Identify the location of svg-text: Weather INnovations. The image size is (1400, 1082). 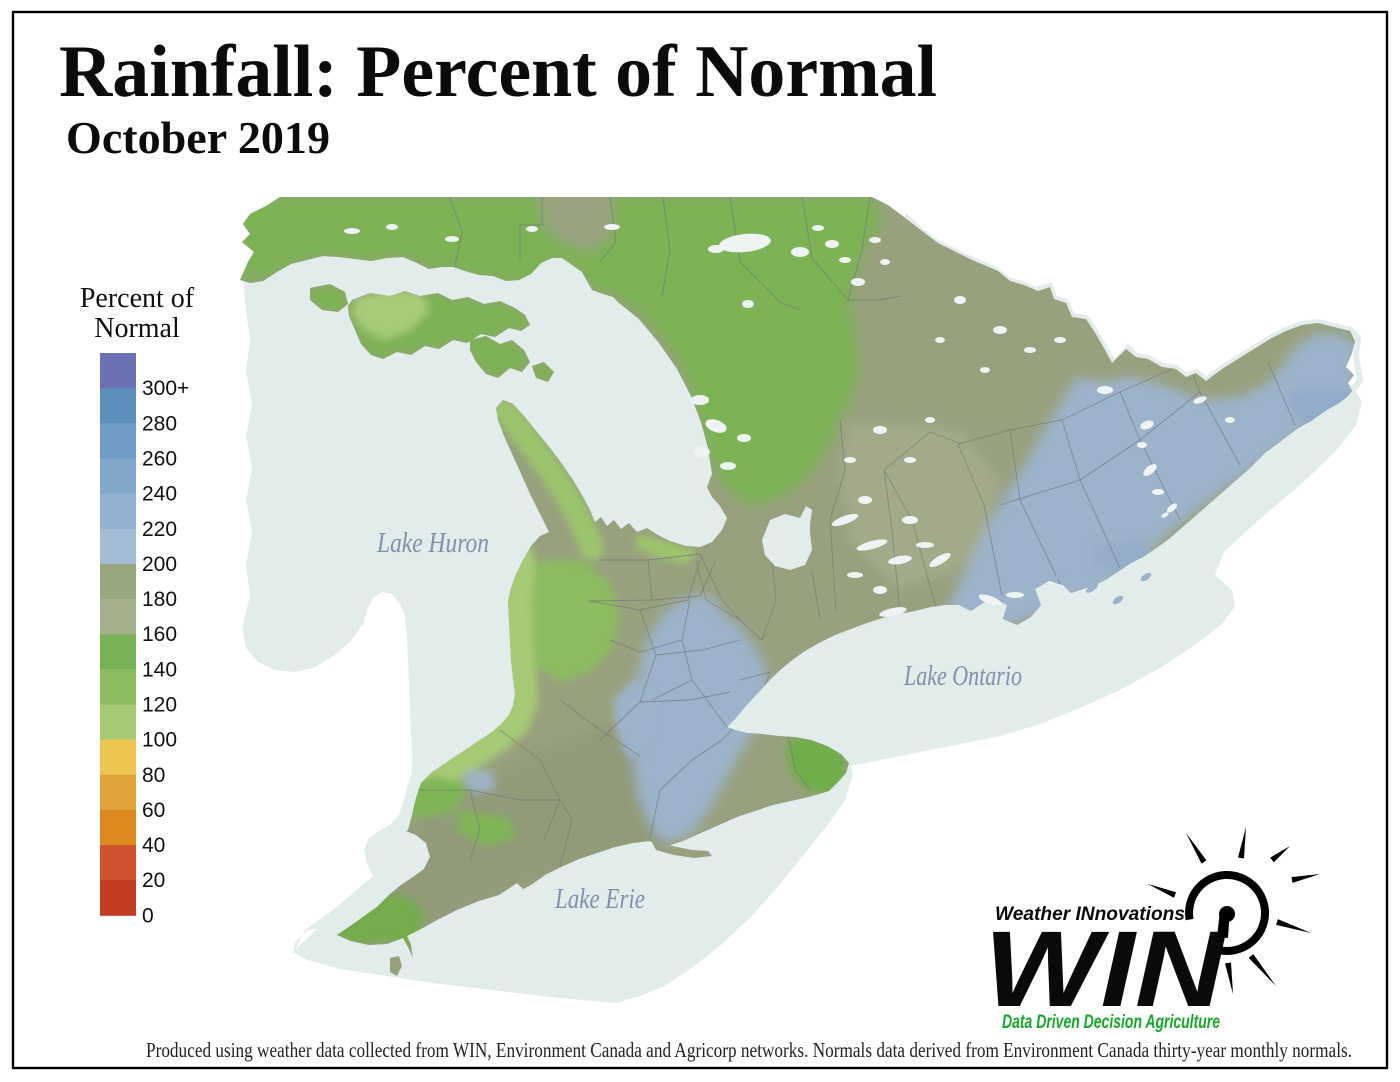
(1090, 914).